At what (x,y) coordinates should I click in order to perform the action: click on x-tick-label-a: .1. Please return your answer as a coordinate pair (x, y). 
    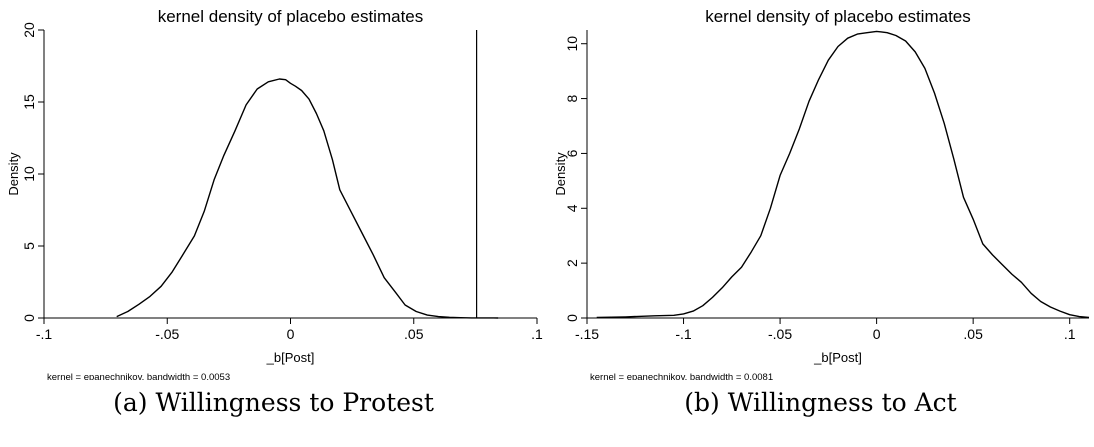
    Looking at the image, I should click on (537, 334).